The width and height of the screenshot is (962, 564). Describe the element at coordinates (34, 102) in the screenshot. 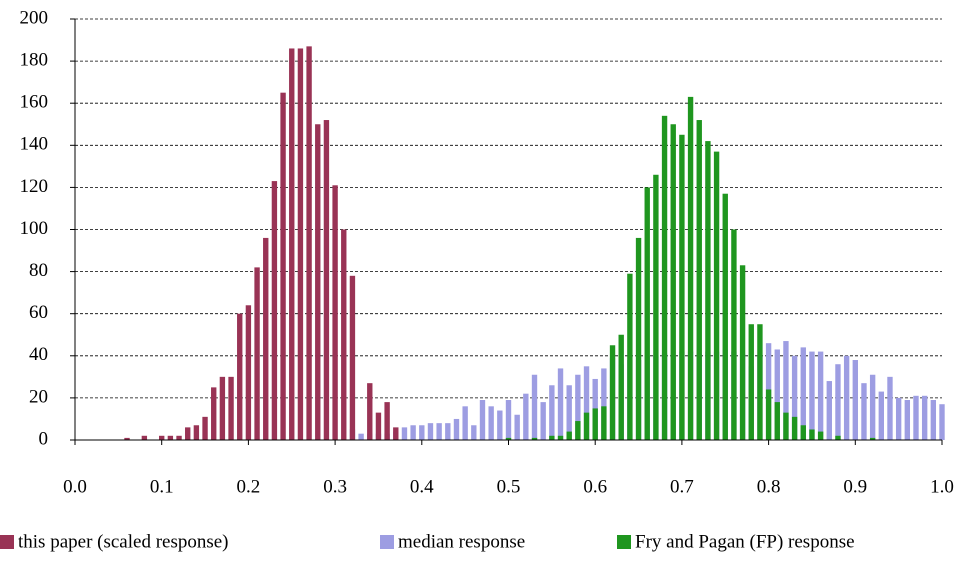

I see `y-tick-label: 160` at that location.